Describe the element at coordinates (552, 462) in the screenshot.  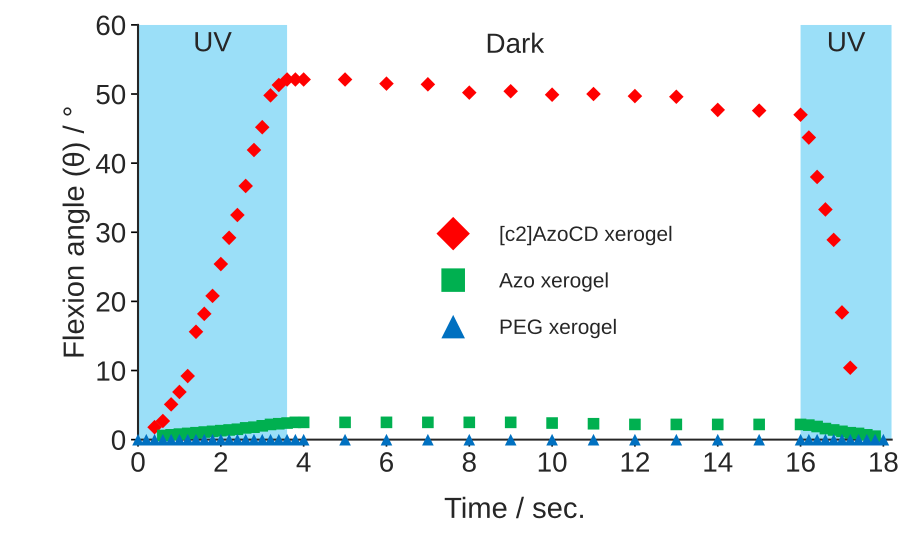
I see `x-tick-label: 10` at that location.